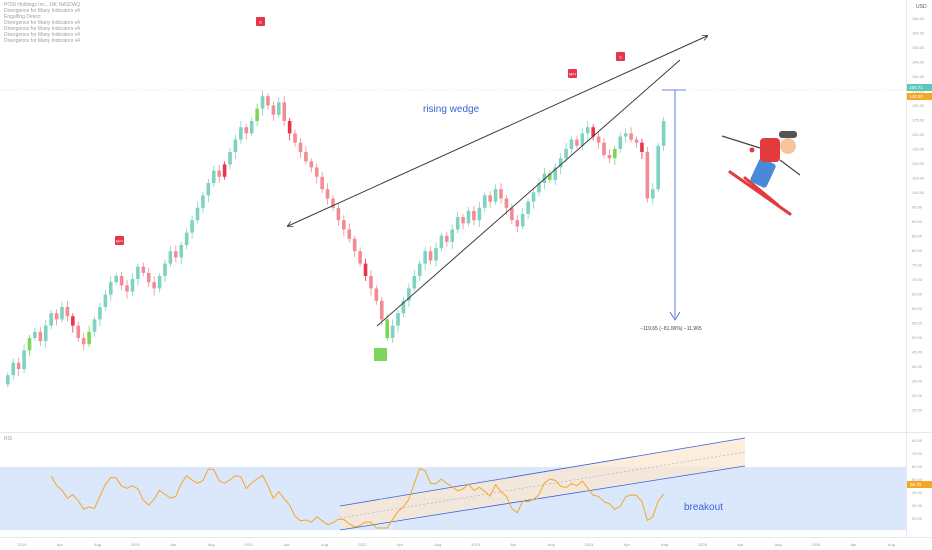 The width and height of the screenshot is (932, 550). Describe the element at coordinates (542, 498) in the screenshot. I see `rsi-channel-bottom` at that location.